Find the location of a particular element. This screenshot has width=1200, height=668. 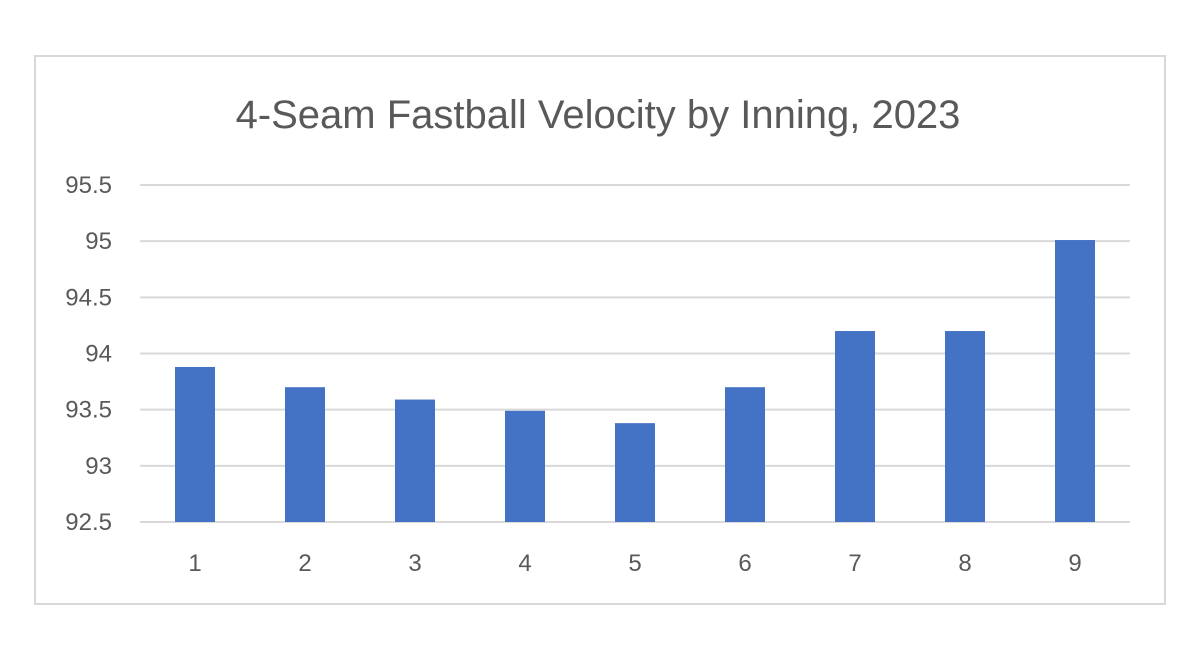

y-tick-label: 94 is located at coordinates (98, 354).